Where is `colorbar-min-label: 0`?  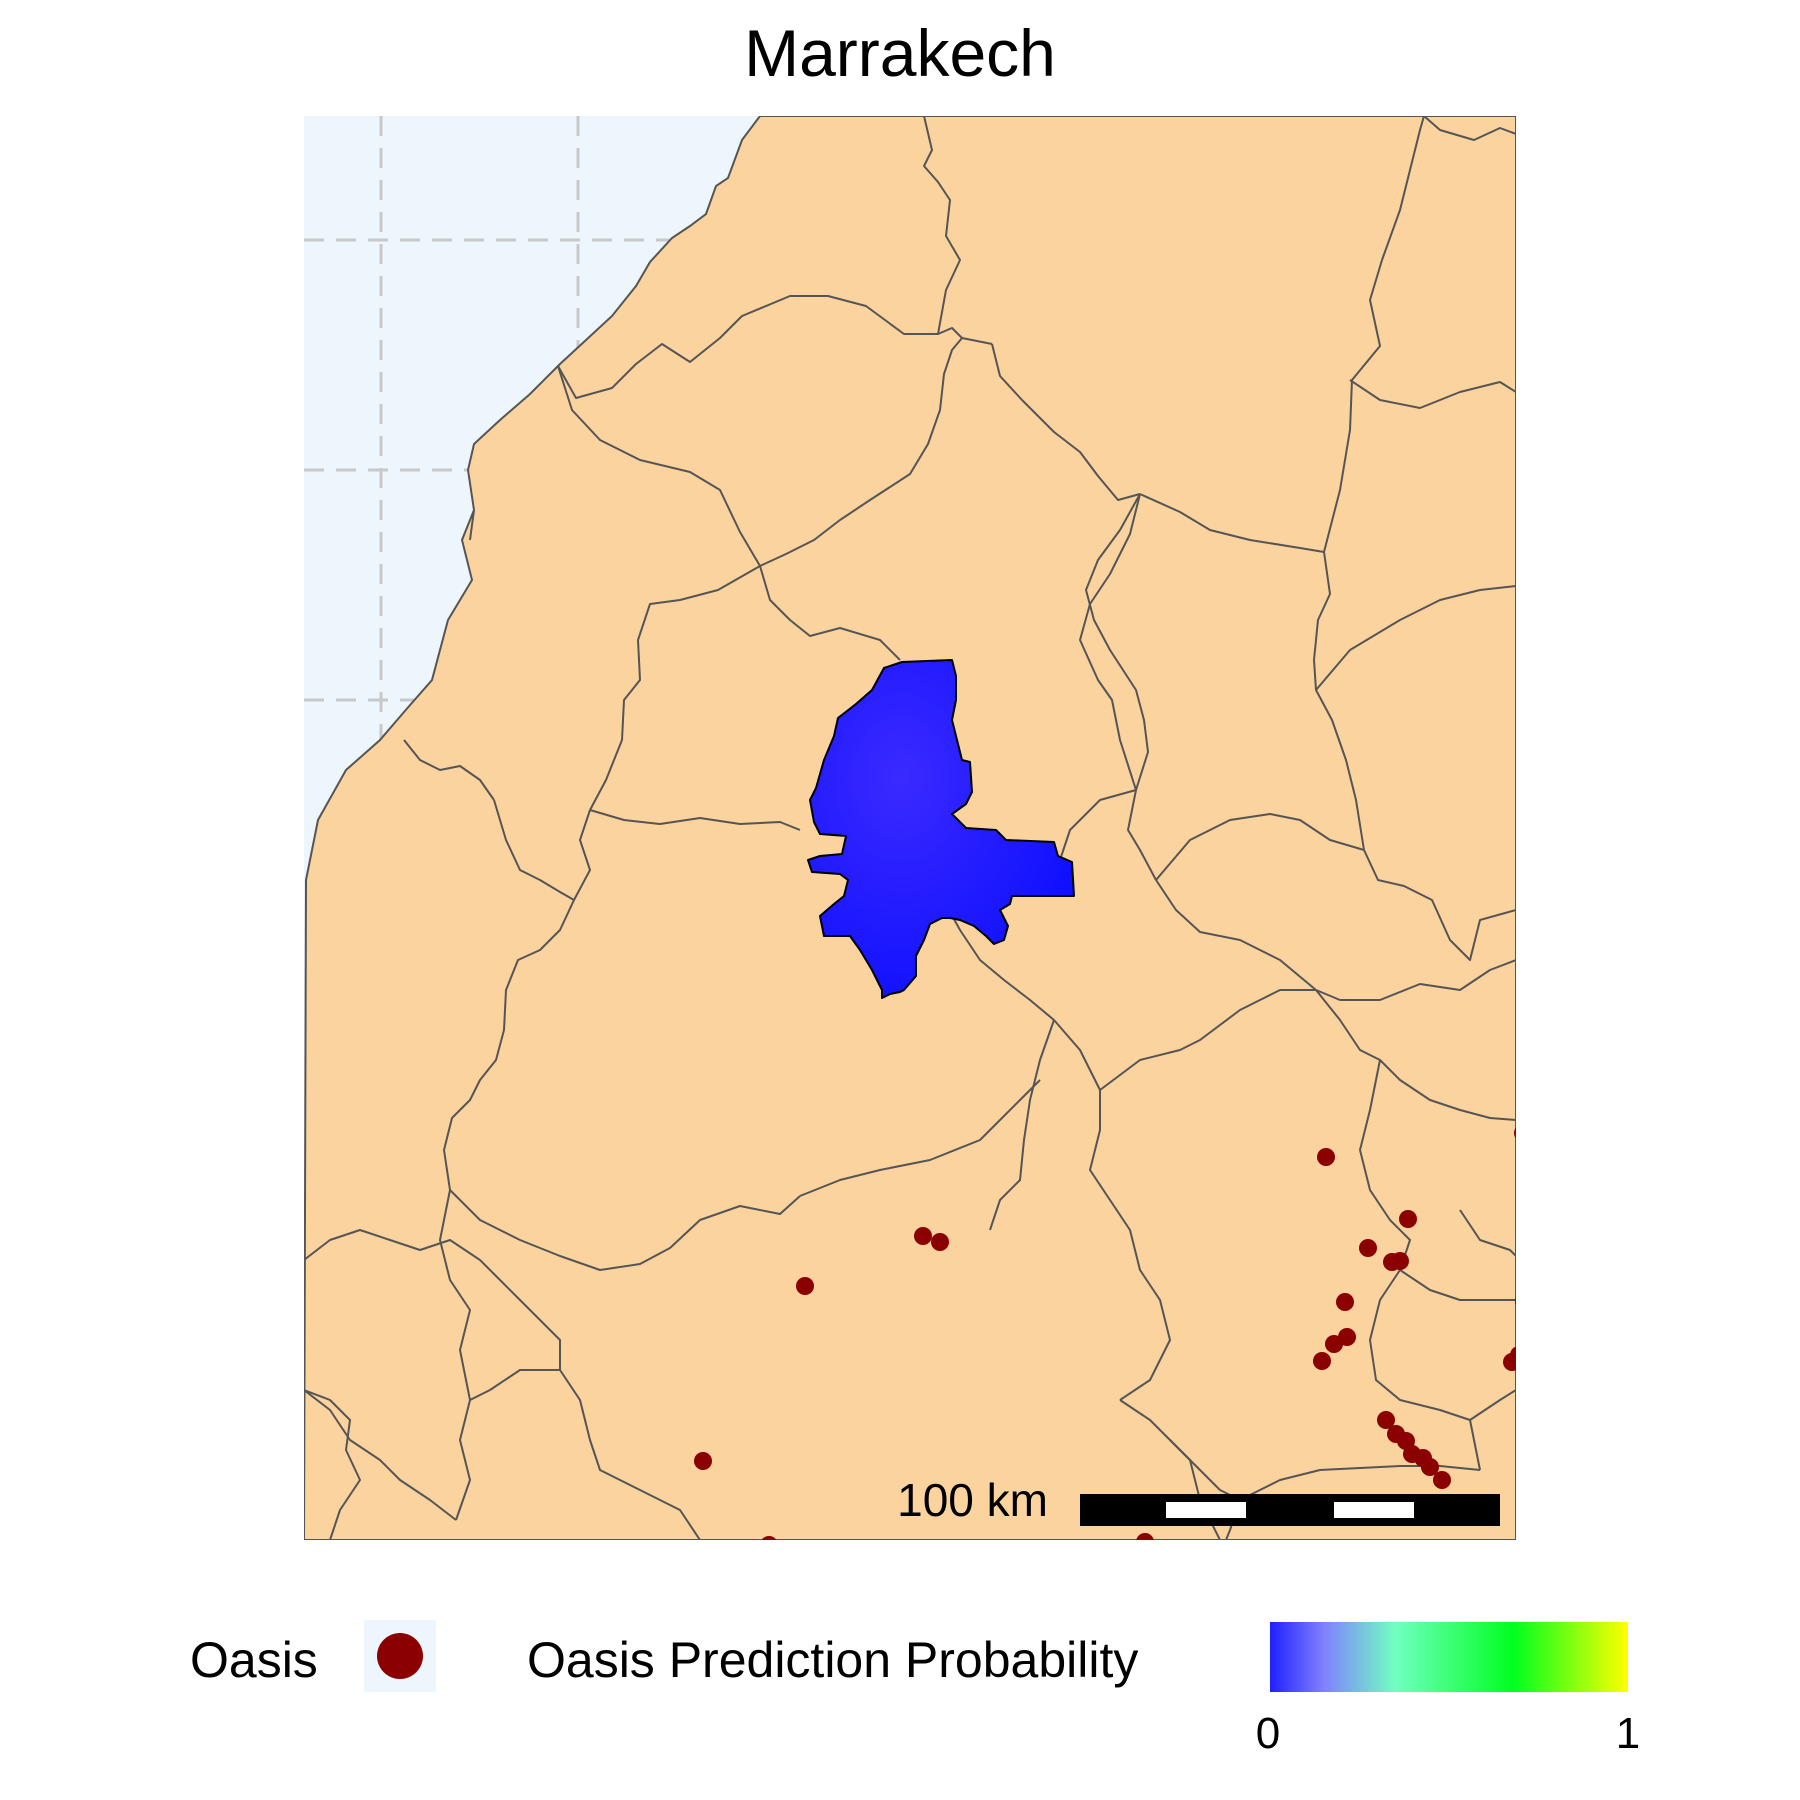 colorbar-min-label: 0 is located at coordinates (1268, 1733).